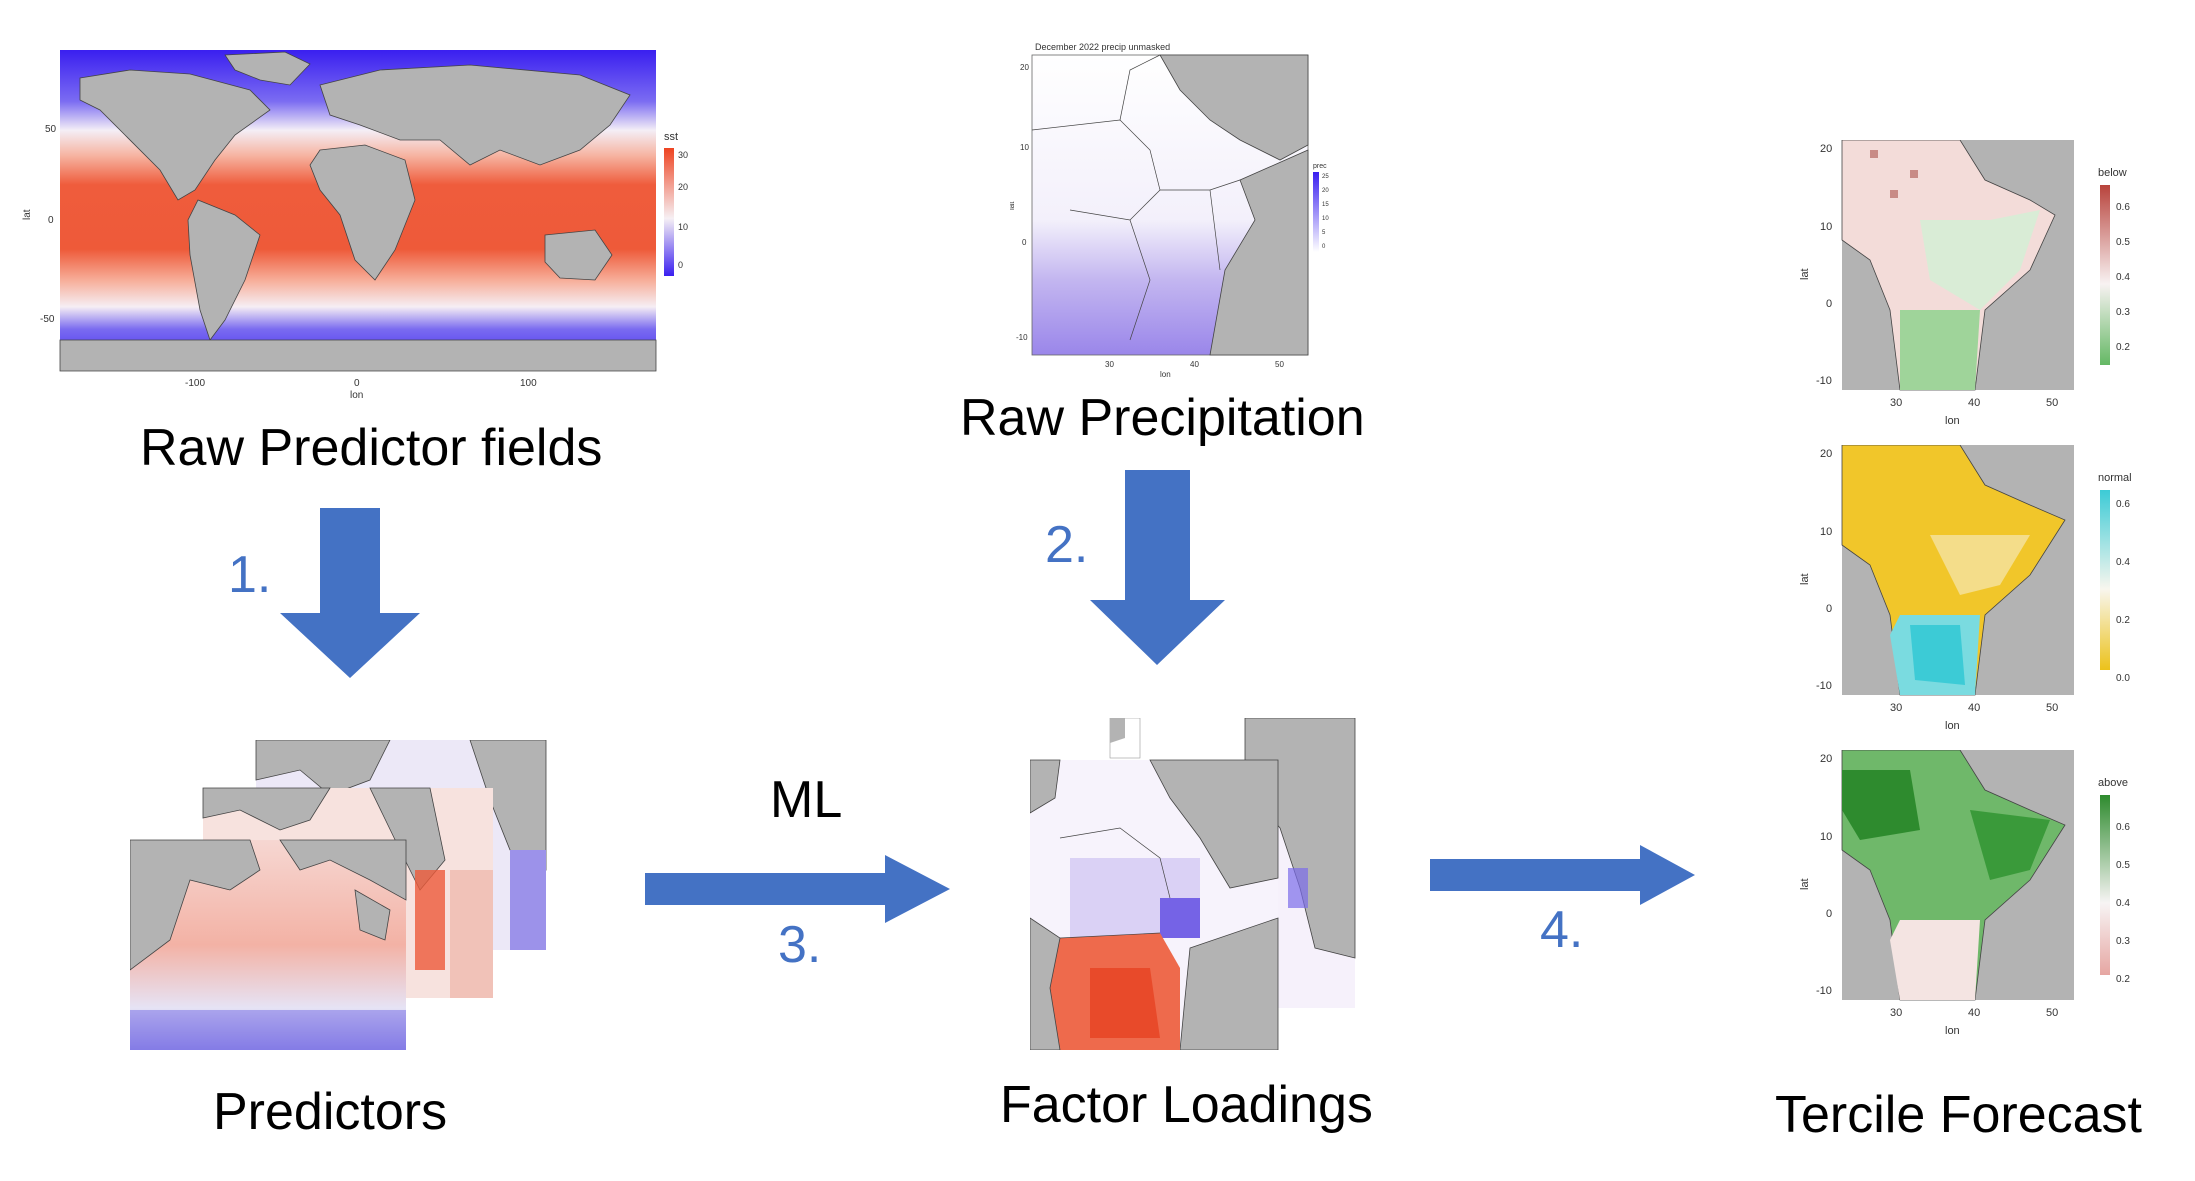 This screenshot has width=2195, height=1181. Describe the element at coordinates (357, 383) in the screenshot. I see `lon-tick: 0` at that location.